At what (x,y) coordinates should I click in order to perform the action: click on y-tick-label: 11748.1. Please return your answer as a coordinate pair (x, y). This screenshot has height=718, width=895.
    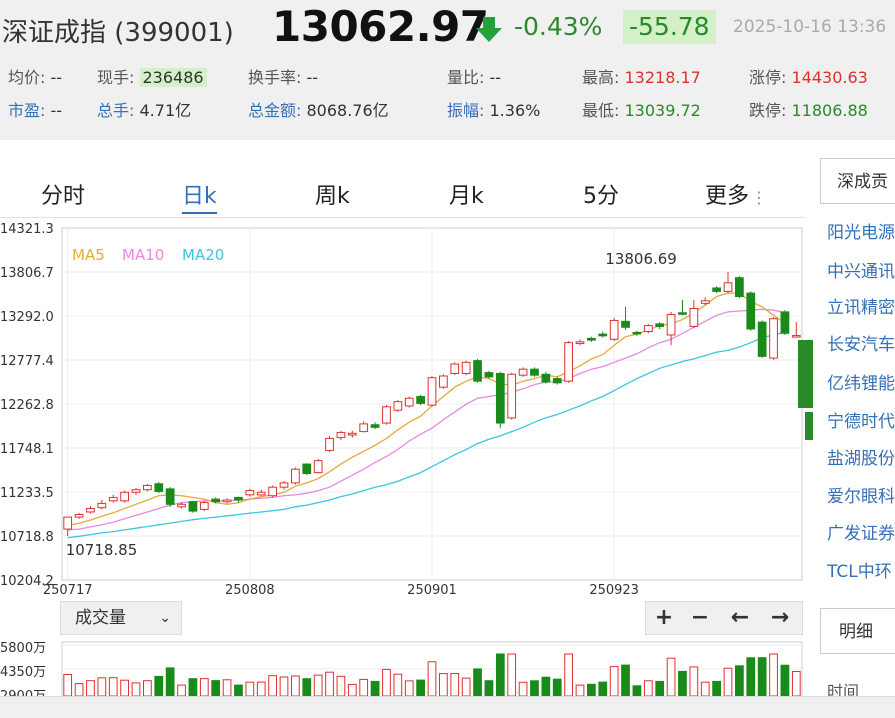
    Looking at the image, I should click on (27, 449).